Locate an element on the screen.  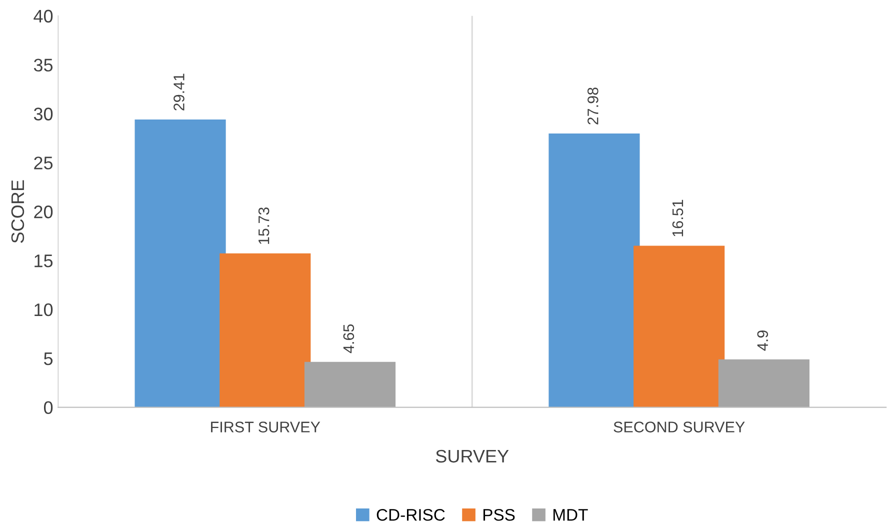
legend-label: MDT is located at coordinates (570, 515).